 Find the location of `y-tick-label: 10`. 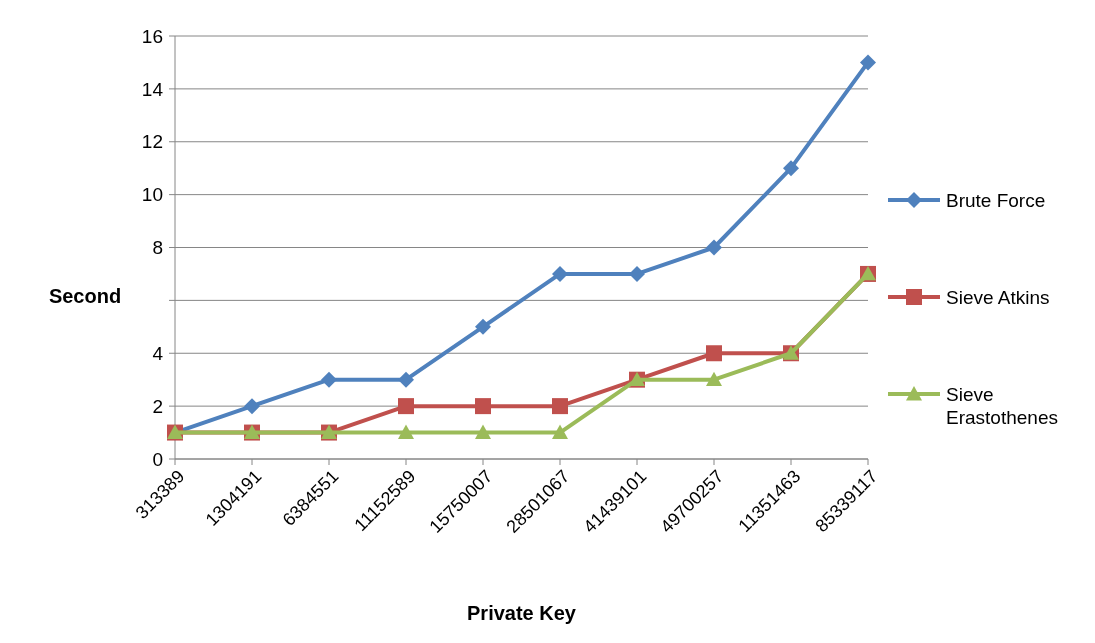

y-tick-label: 10 is located at coordinates (152, 195).